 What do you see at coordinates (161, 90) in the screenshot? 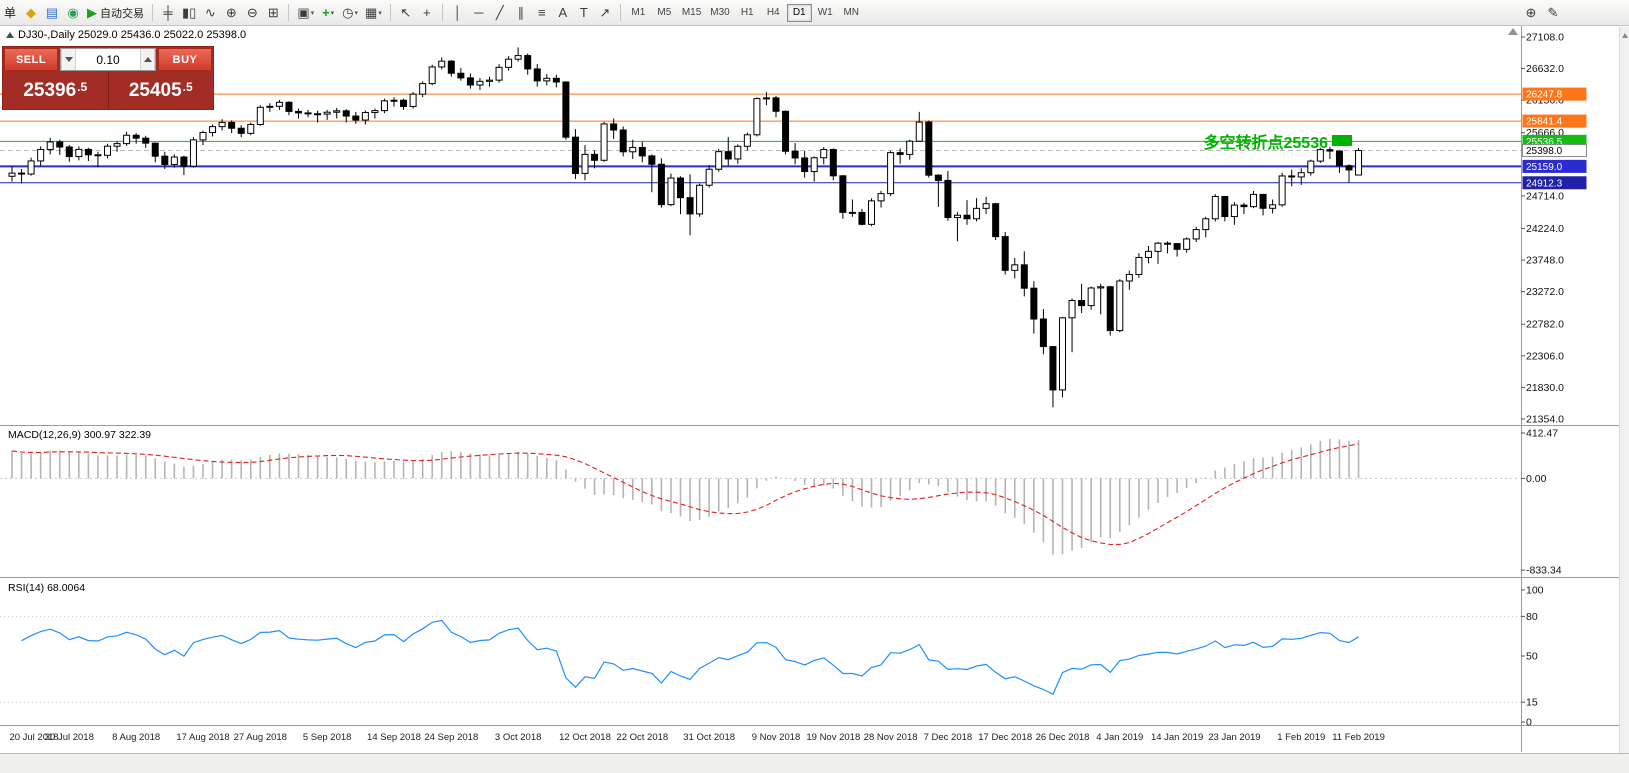
I see `buy-price: 25405 .5` at bounding box center [161, 90].